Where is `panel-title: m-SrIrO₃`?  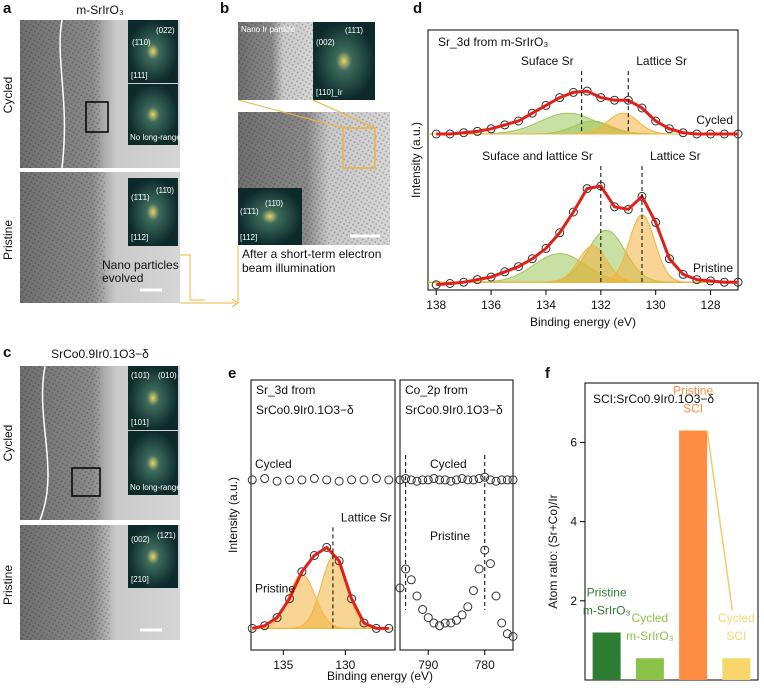 panel-title: m-SrIrO₃ is located at coordinates (100, 10).